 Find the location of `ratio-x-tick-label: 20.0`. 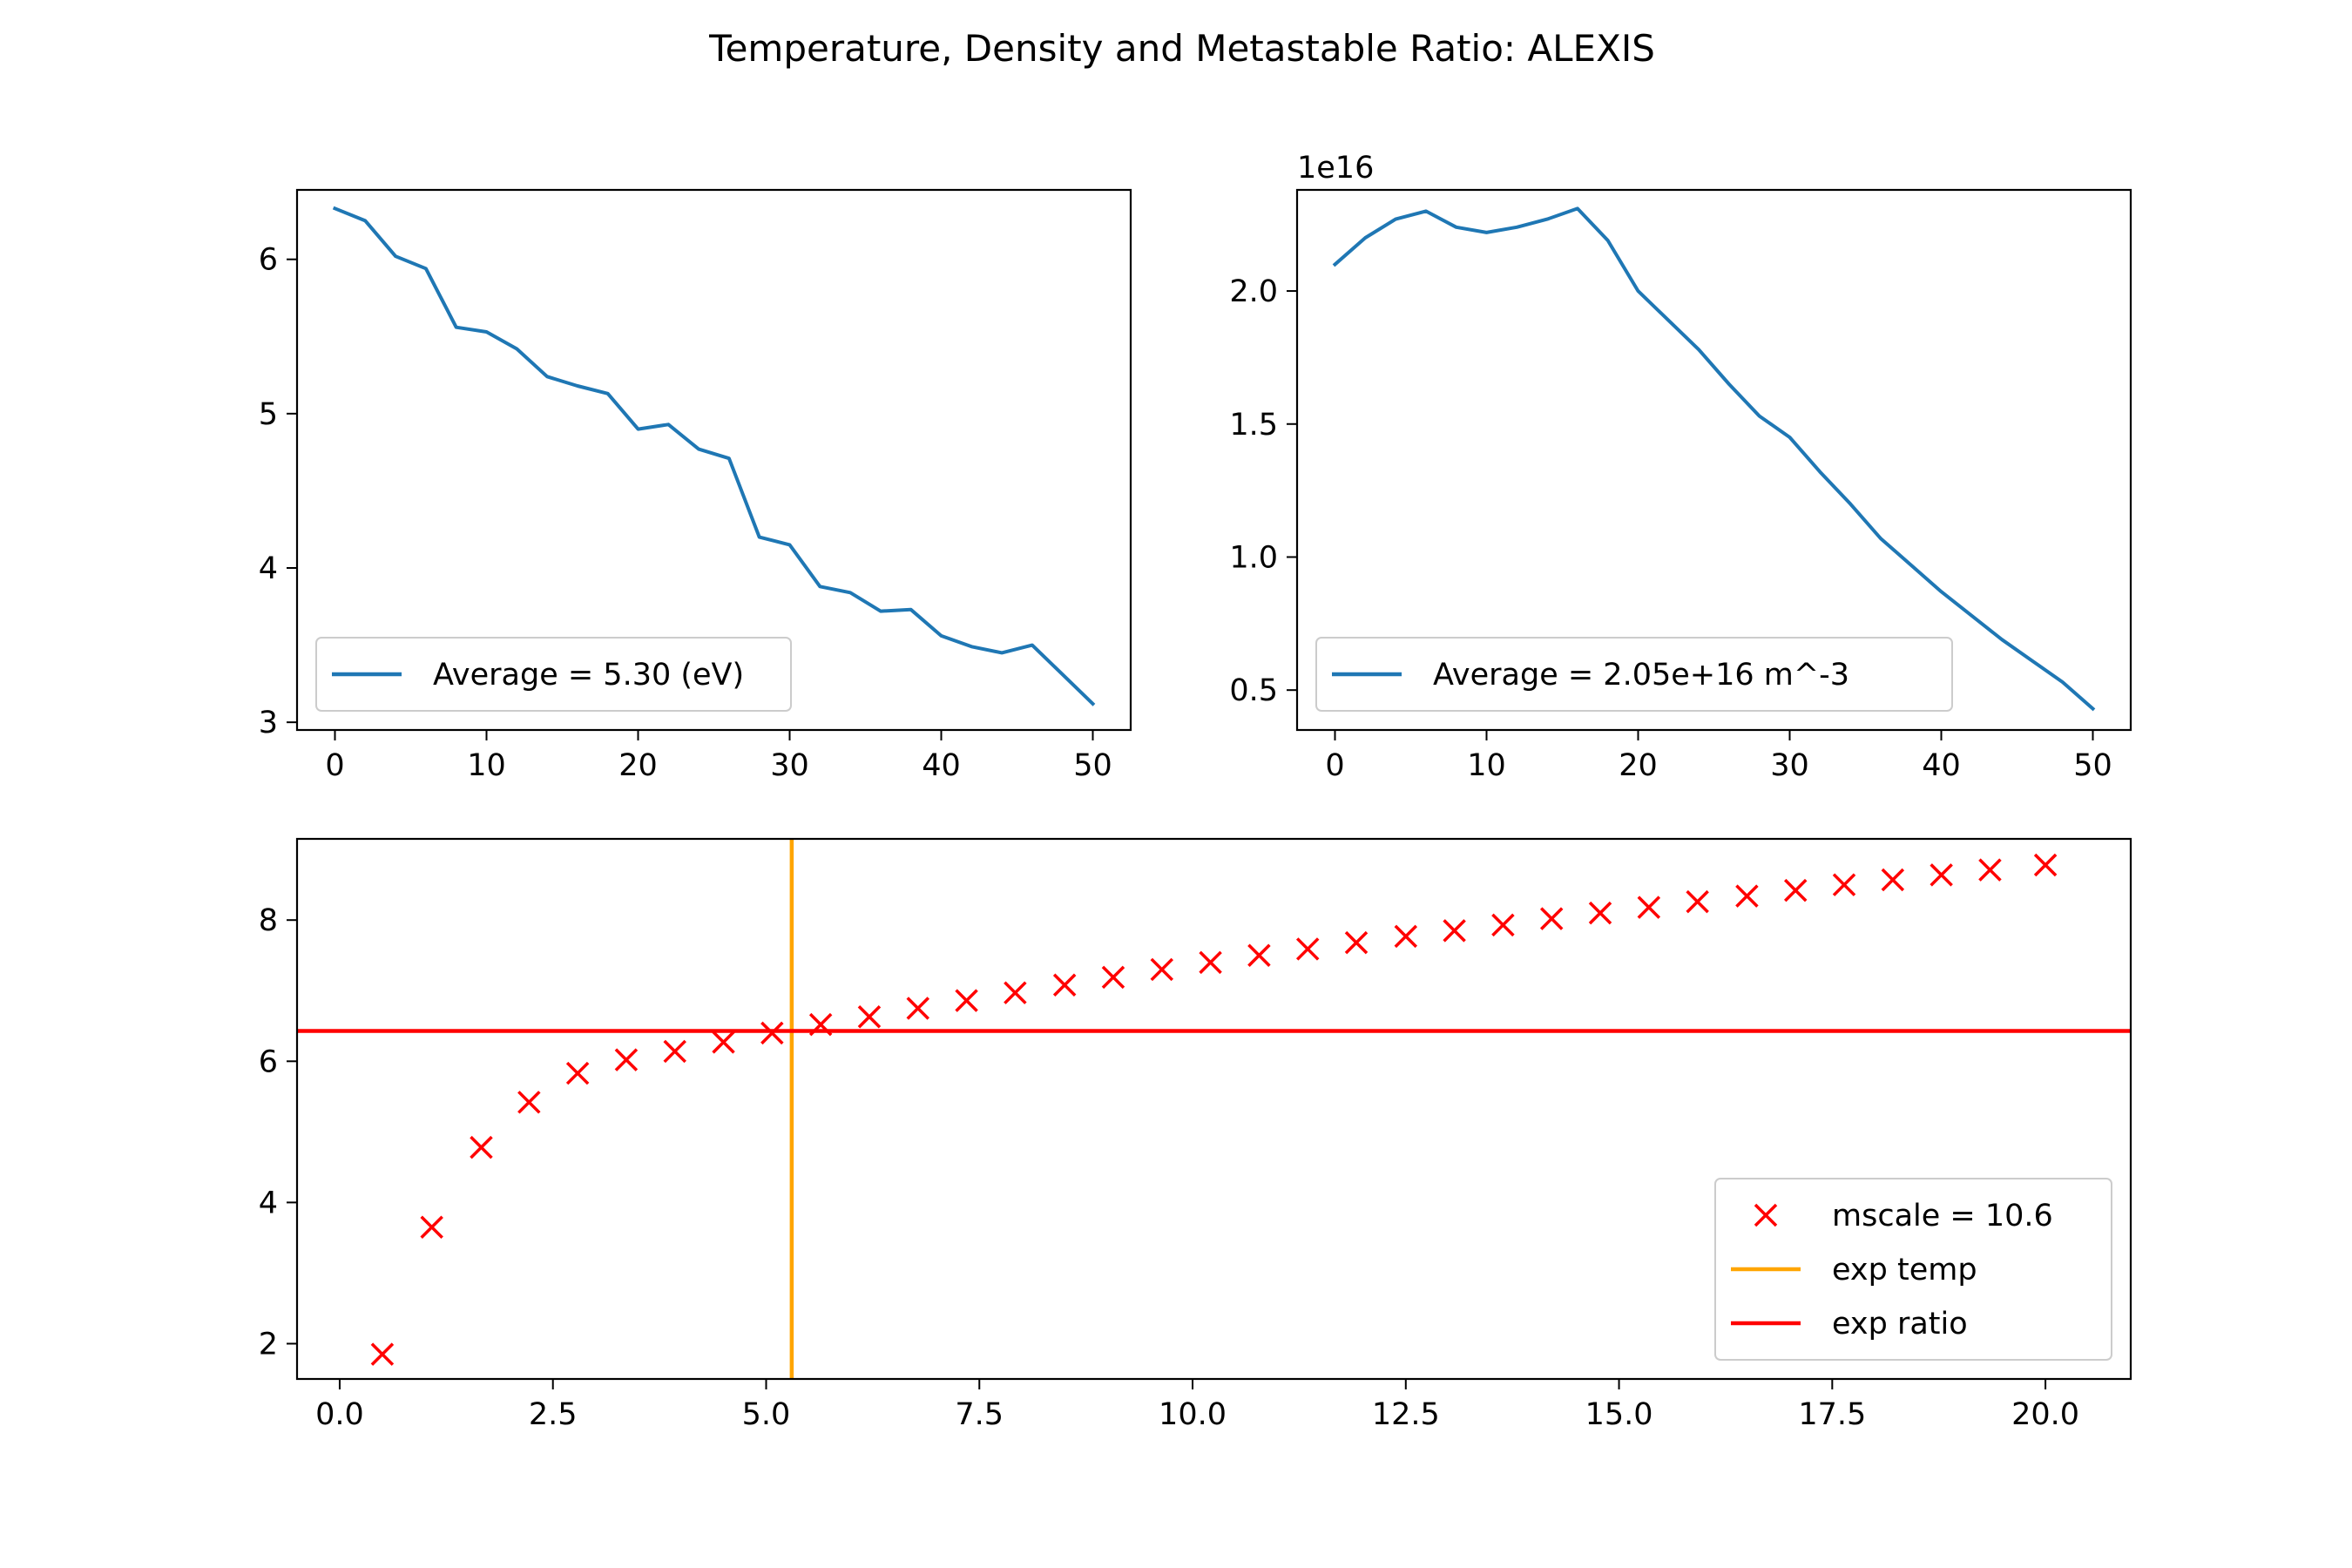

ratio-x-tick-label: 20.0 is located at coordinates (2045, 1414).